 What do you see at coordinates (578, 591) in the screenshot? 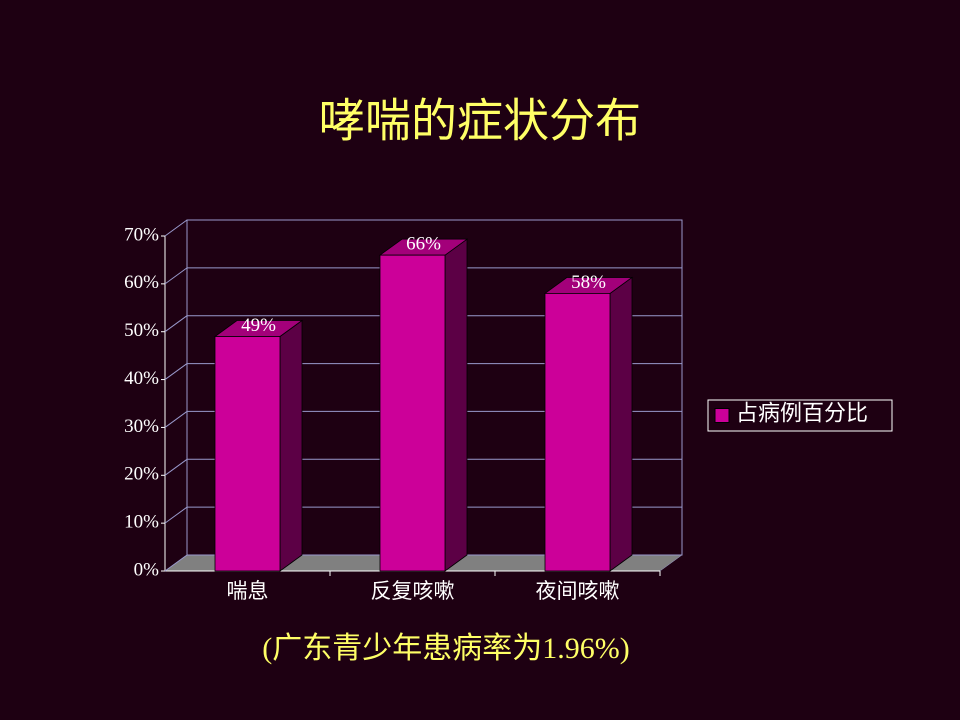
I see `x-tick-label: 夜间咳嗽` at bounding box center [578, 591].